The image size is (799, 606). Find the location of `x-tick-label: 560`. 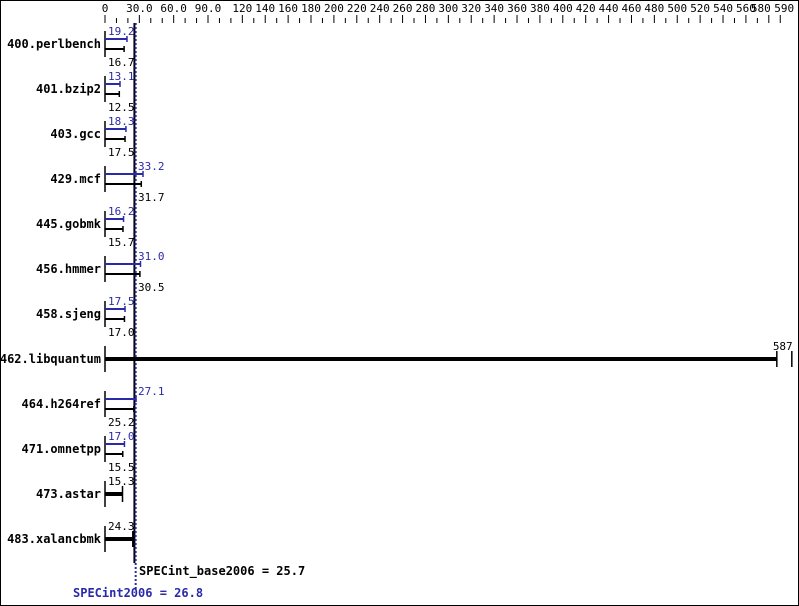

x-tick-label: 560 is located at coordinates (746, 8).